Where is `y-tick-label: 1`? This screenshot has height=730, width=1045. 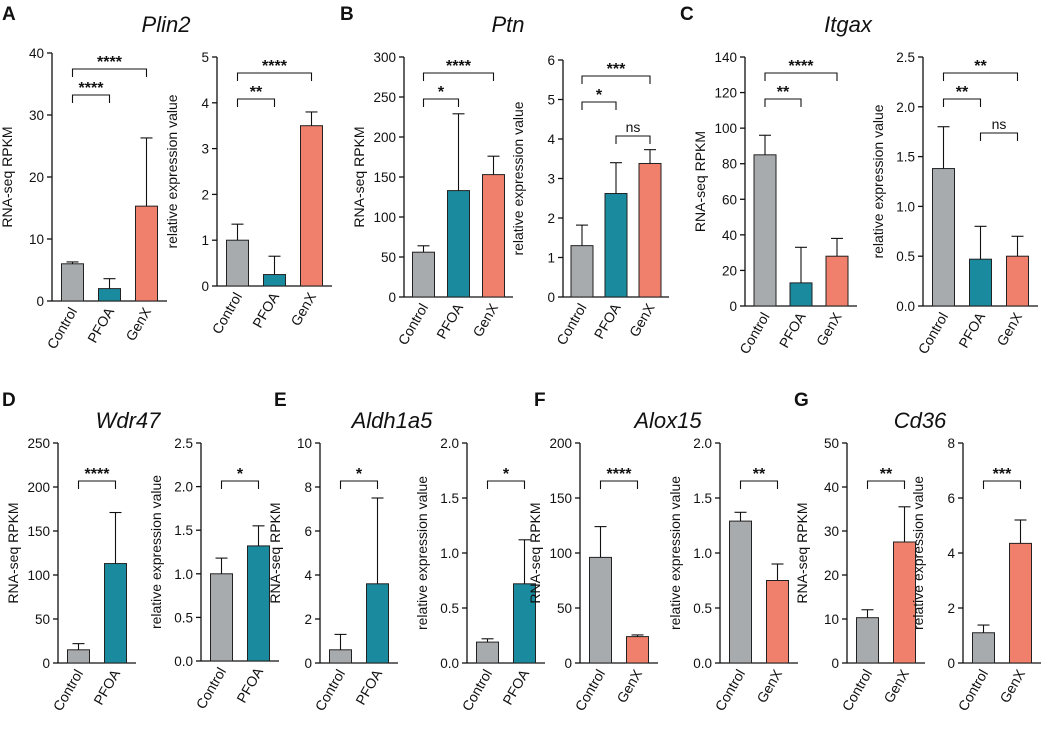 y-tick-label: 1 is located at coordinates (205, 240).